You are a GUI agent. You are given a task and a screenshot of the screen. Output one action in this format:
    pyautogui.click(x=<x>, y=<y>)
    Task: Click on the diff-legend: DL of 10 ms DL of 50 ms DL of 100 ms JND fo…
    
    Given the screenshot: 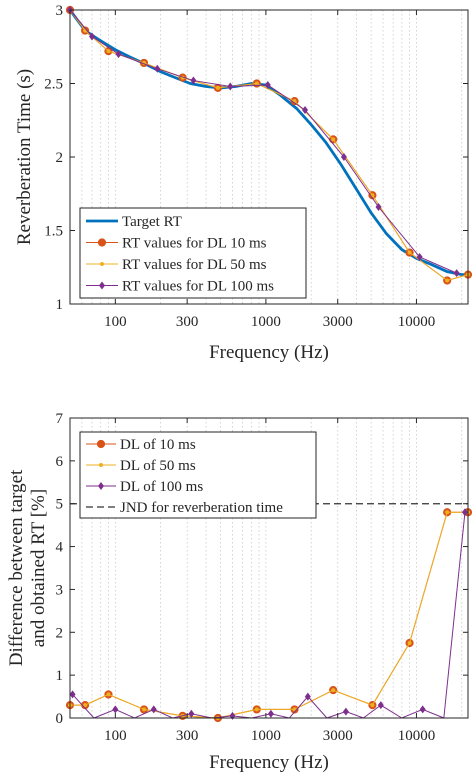 What is the action you would take?
    pyautogui.click(x=198, y=475)
    